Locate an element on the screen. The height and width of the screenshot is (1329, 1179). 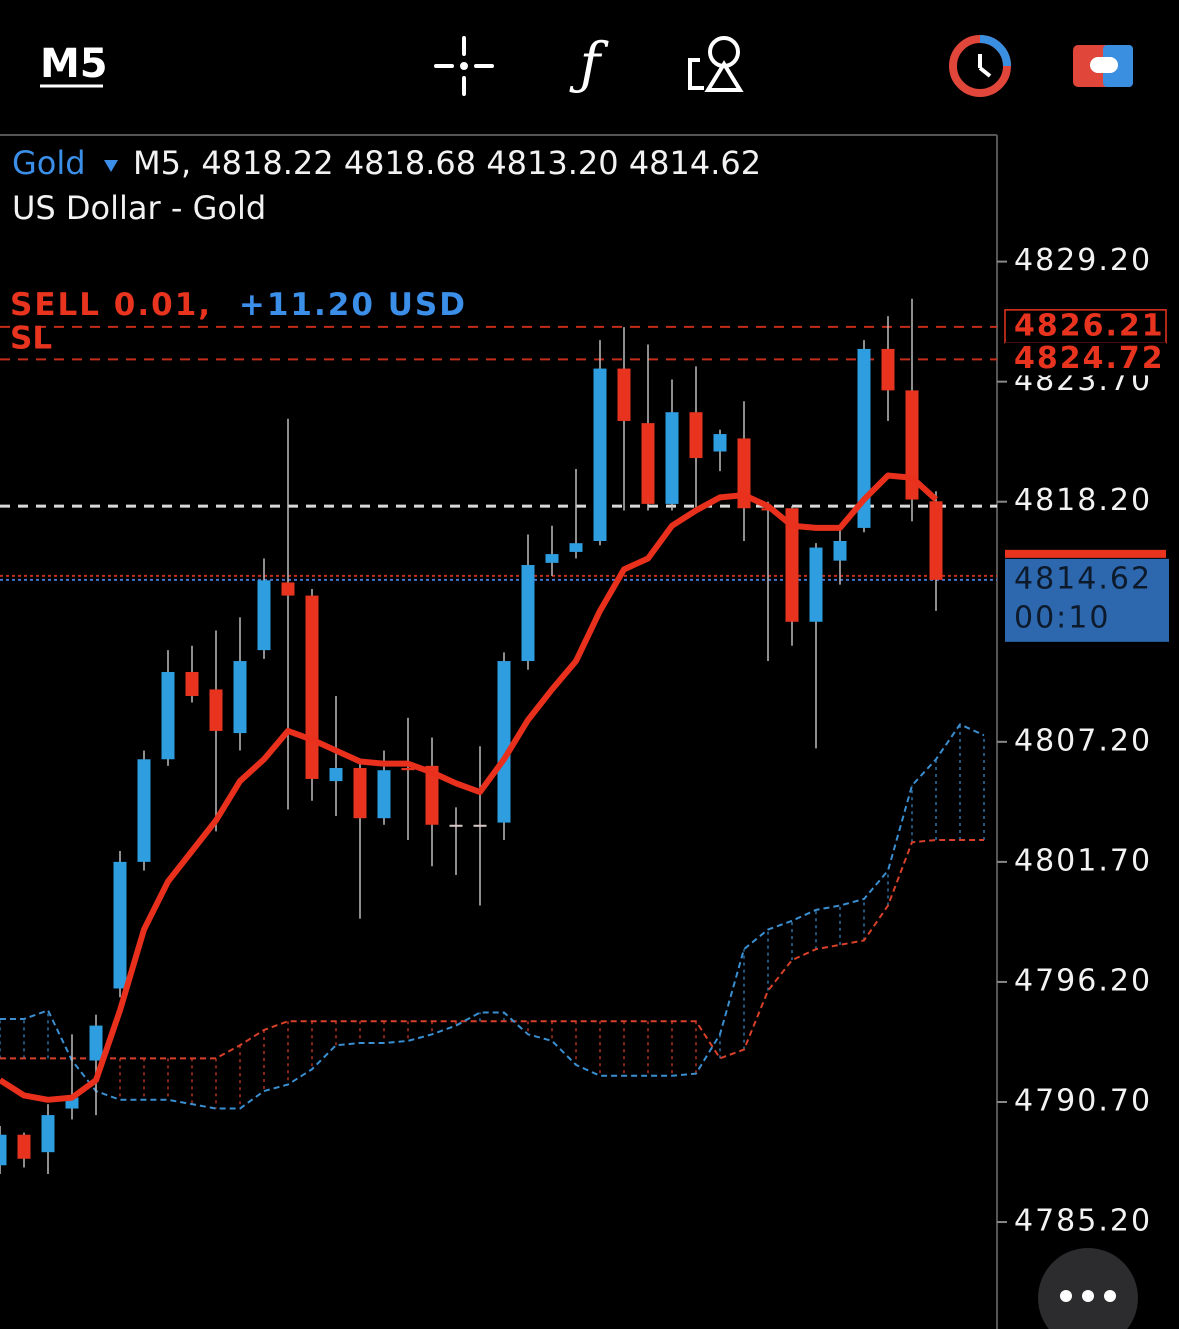
objects-button is located at coordinates (716, 64).